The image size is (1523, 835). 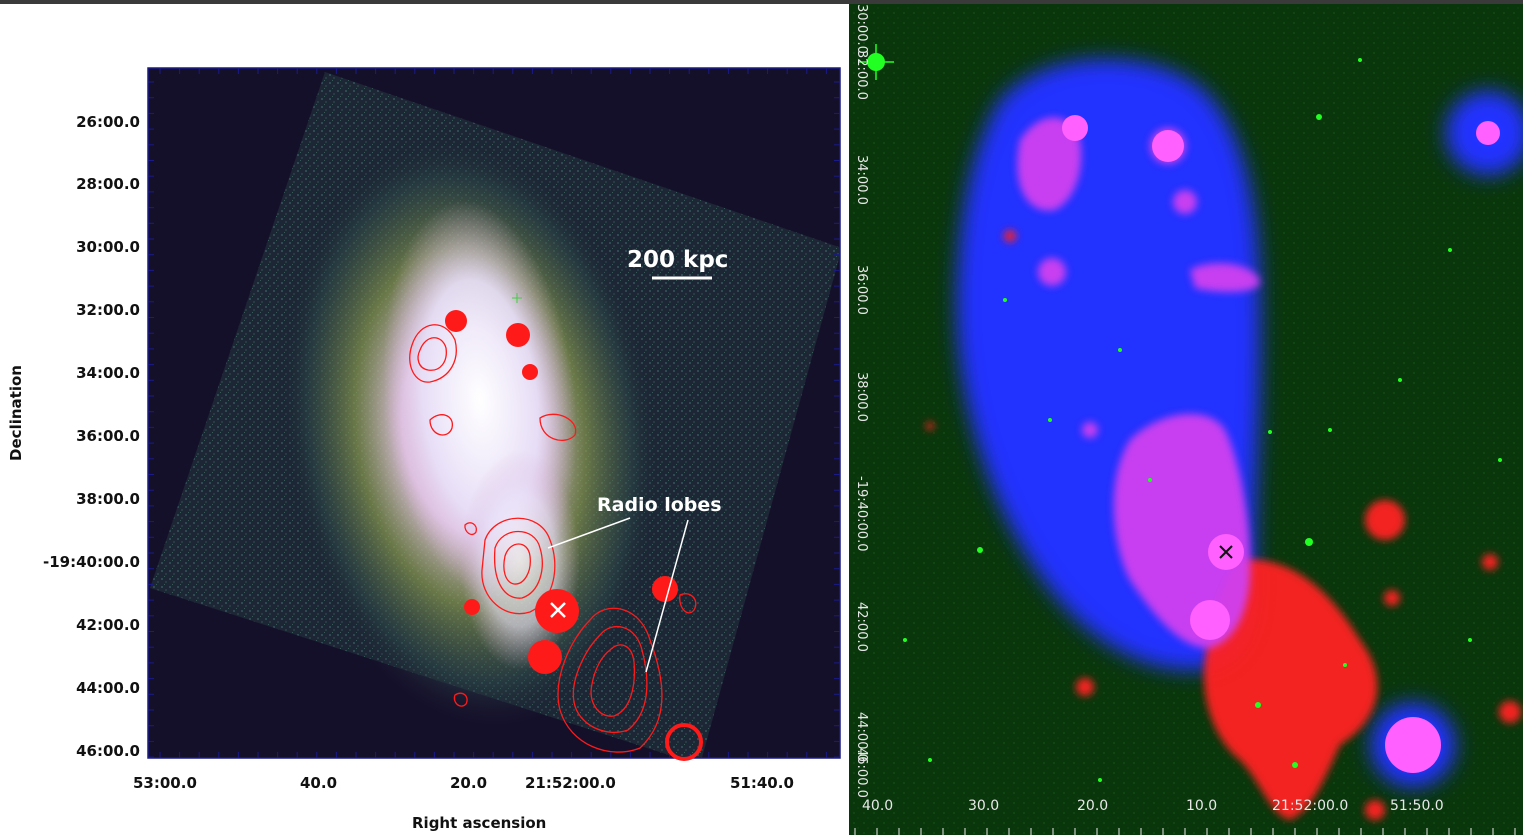 I want to click on x-tick-label: 51:40.0, so click(x=762, y=783).